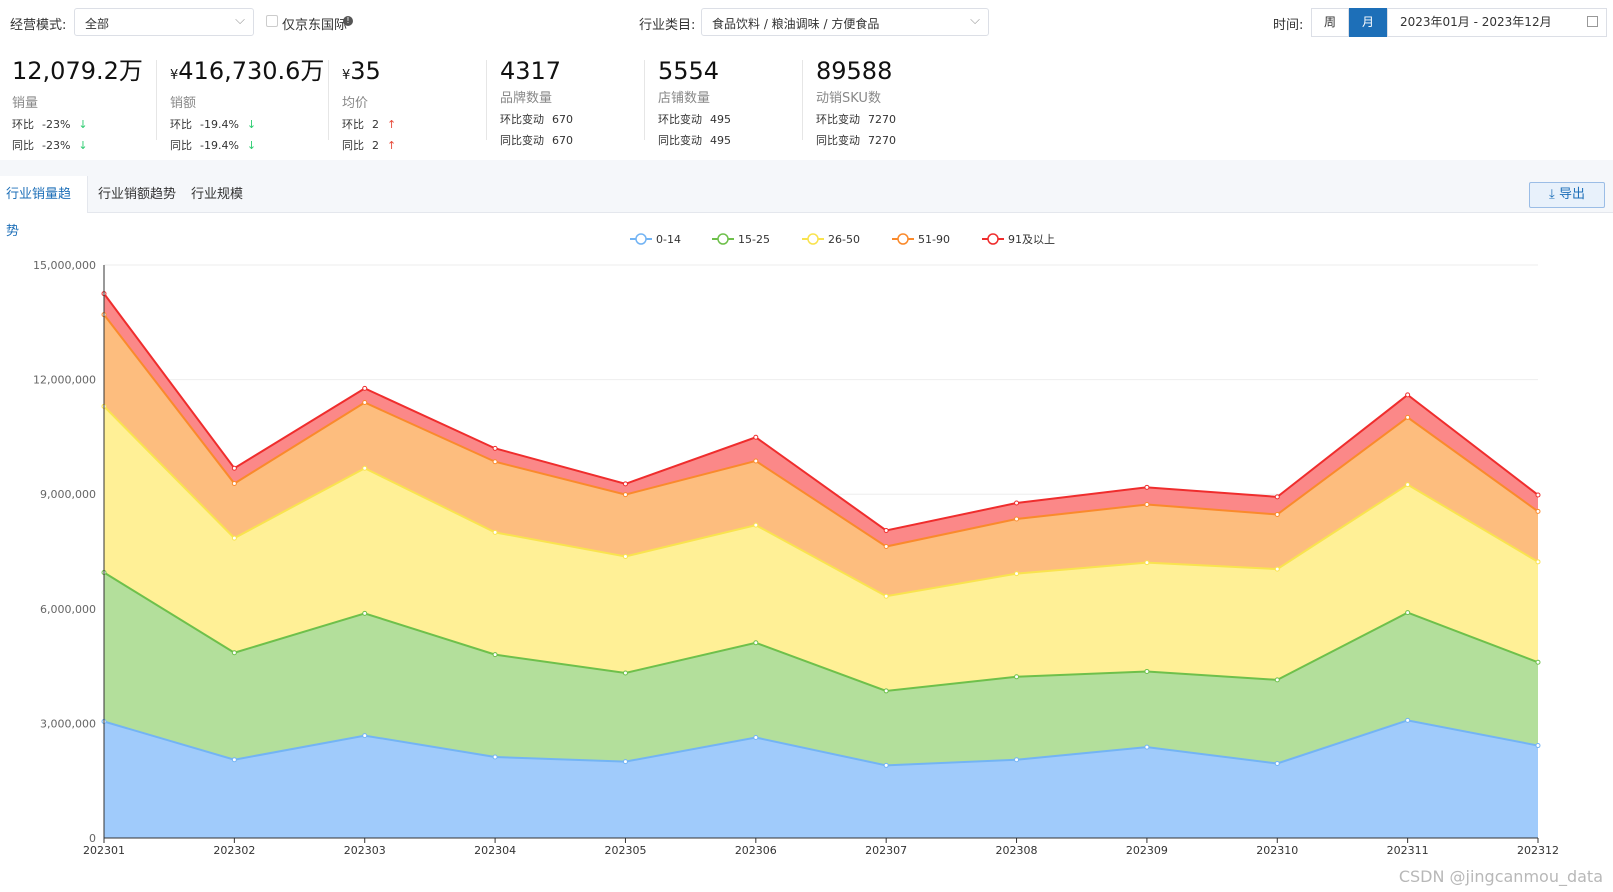 The image size is (1613, 892). Describe the element at coordinates (392, 145) in the screenshot. I see `arrow-up-icon: ↑` at that location.